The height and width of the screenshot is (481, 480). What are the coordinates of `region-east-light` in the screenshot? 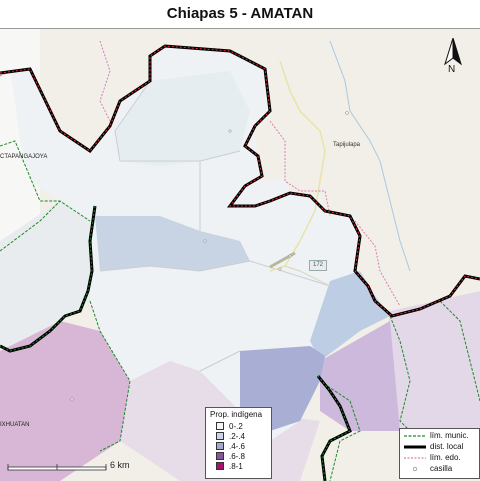 It's located at (430, 361).